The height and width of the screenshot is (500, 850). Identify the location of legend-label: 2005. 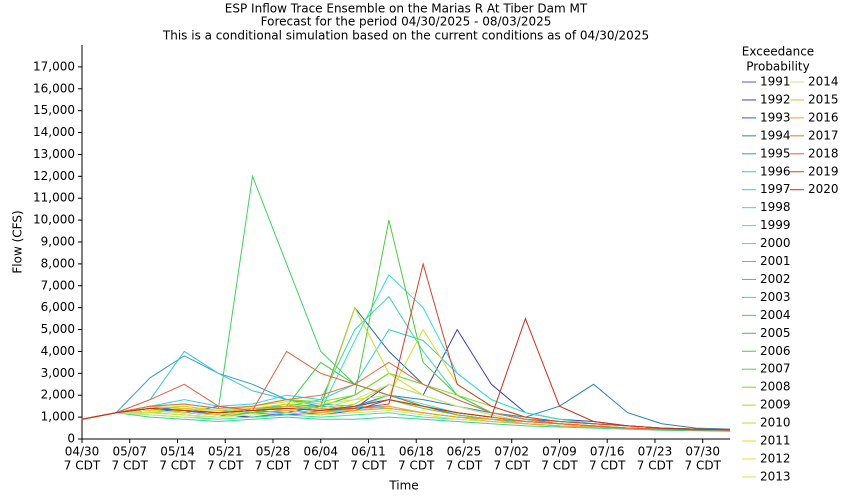
(775, 333).